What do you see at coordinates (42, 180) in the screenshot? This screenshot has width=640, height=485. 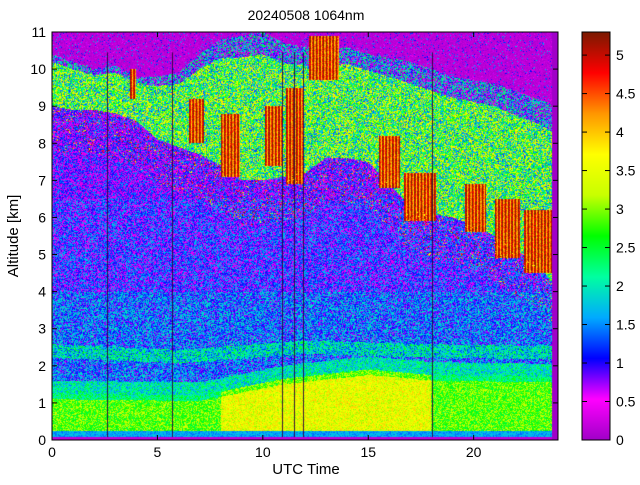 I see `y-tick-label: 7` at bounding box center [42, 180].